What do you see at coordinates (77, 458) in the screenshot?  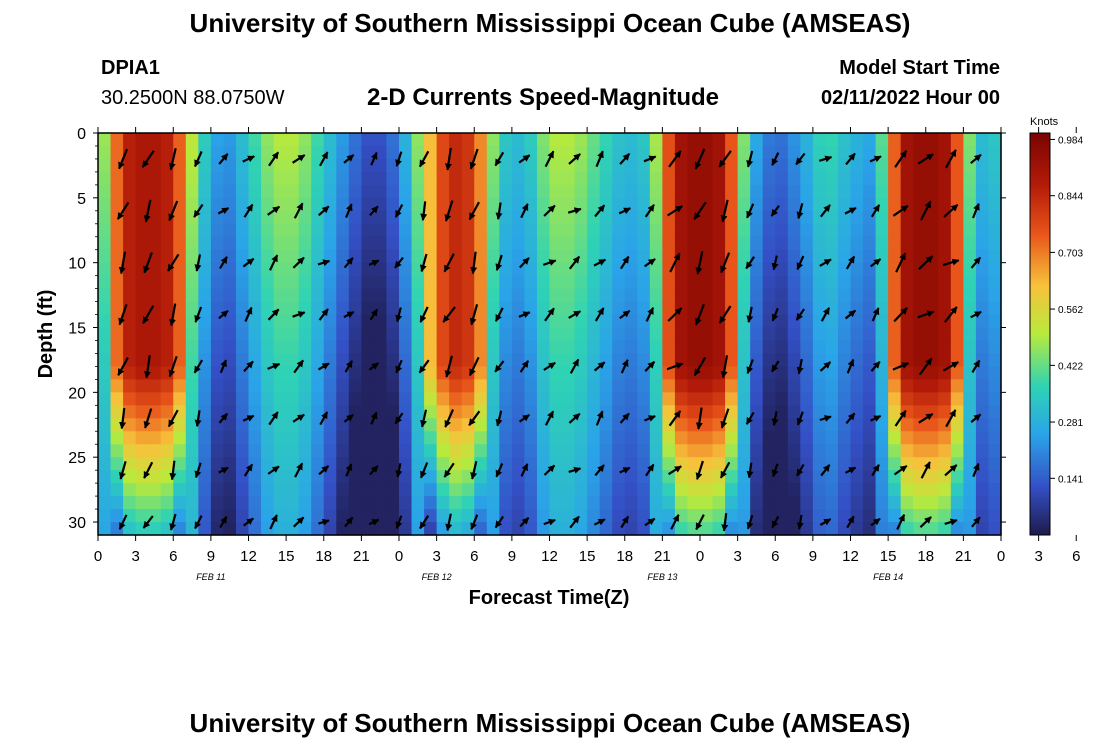 I see `y-tick-label: 25` at bounding box center [77, 458].